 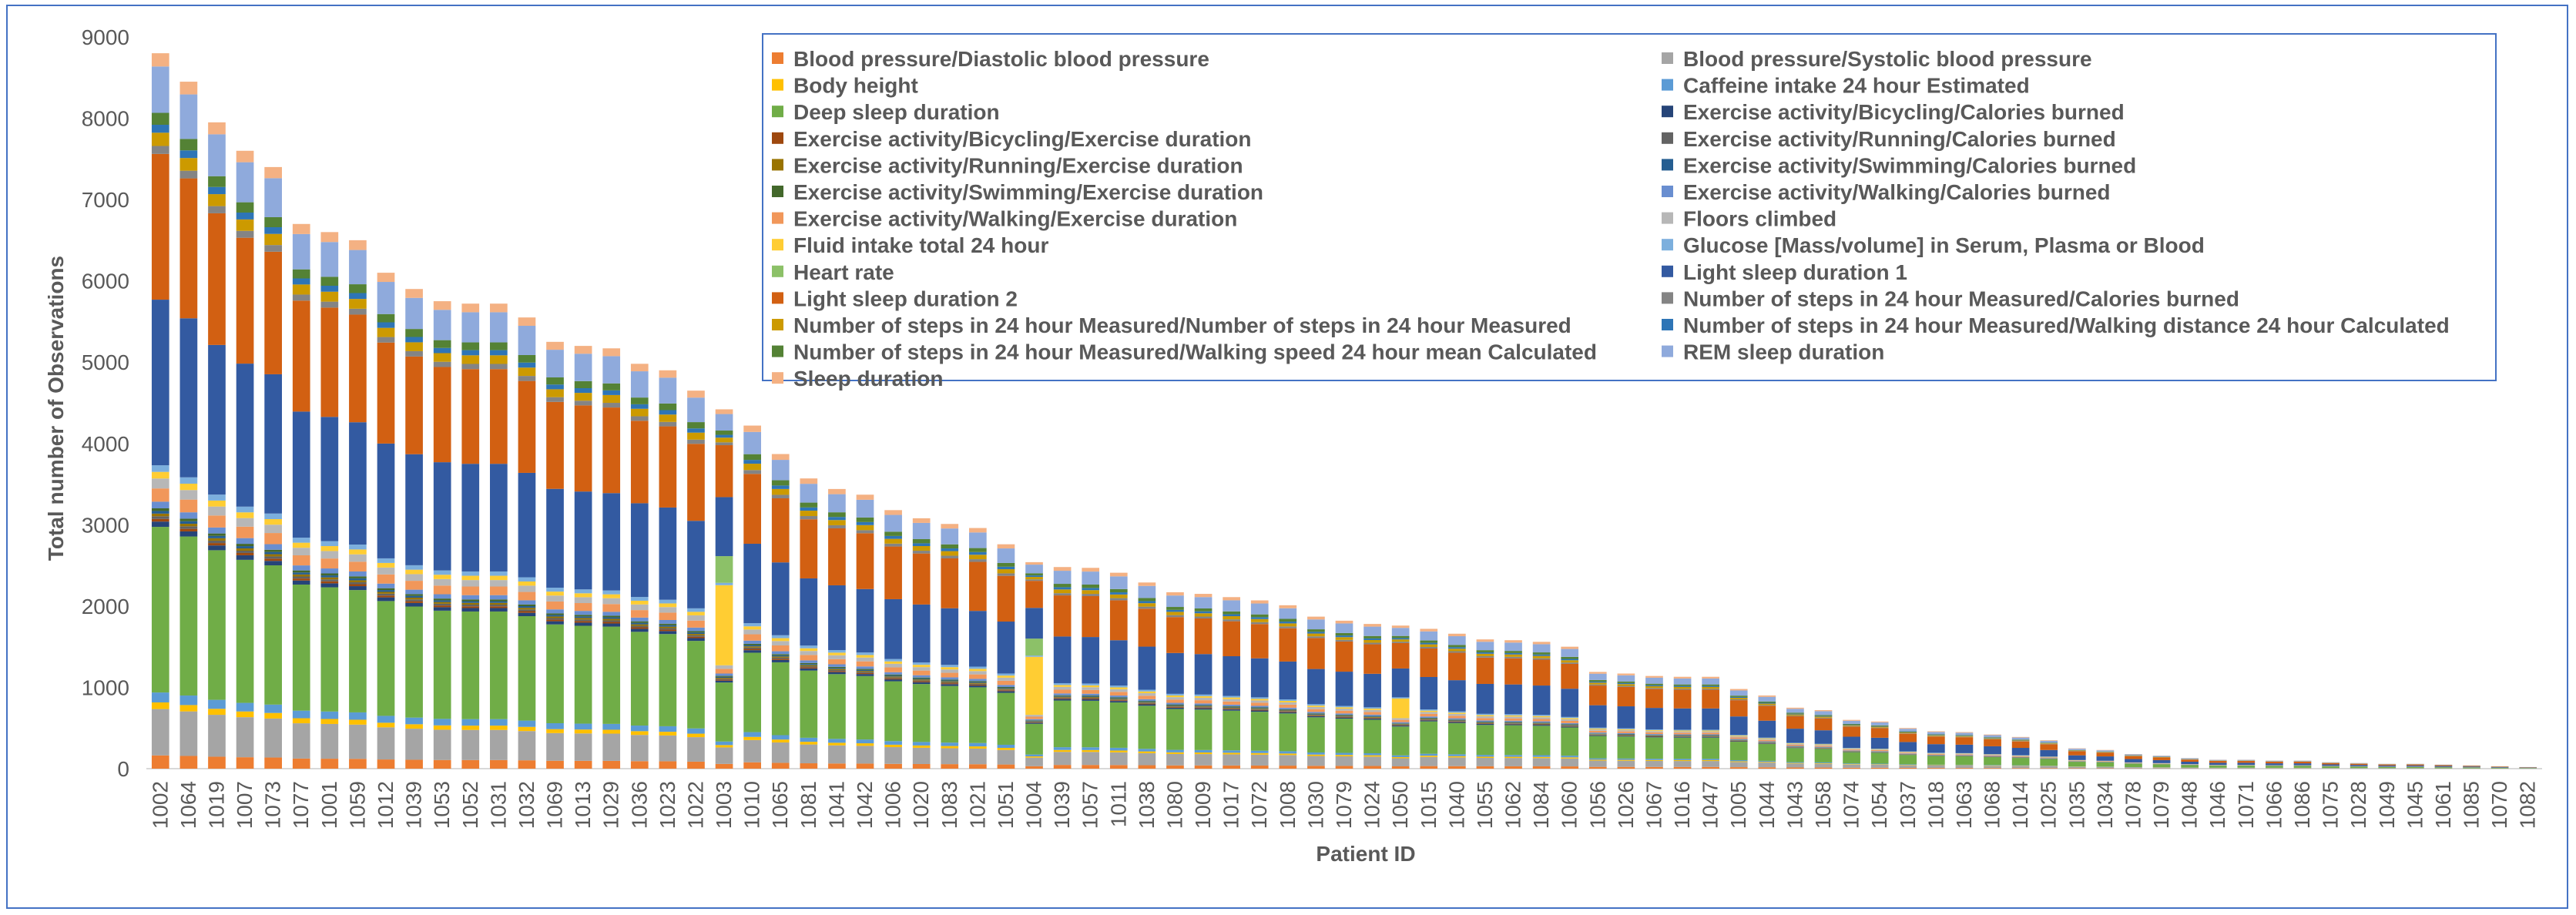 What do you see at coordinates (1667, 165) in the screenshot?
I see `legend-swatch` at bounding box center [1667, 165].